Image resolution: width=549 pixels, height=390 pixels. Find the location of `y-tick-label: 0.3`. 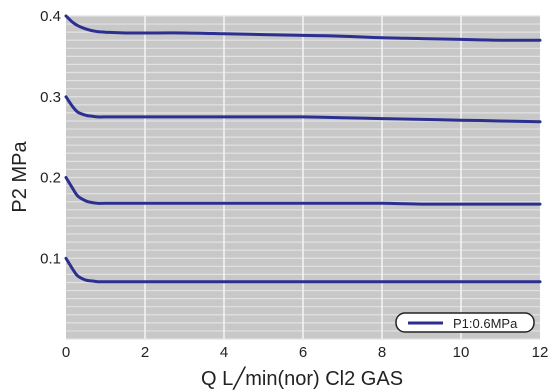

y-tick-label: 0.3 is located at coordinates (50, 97).